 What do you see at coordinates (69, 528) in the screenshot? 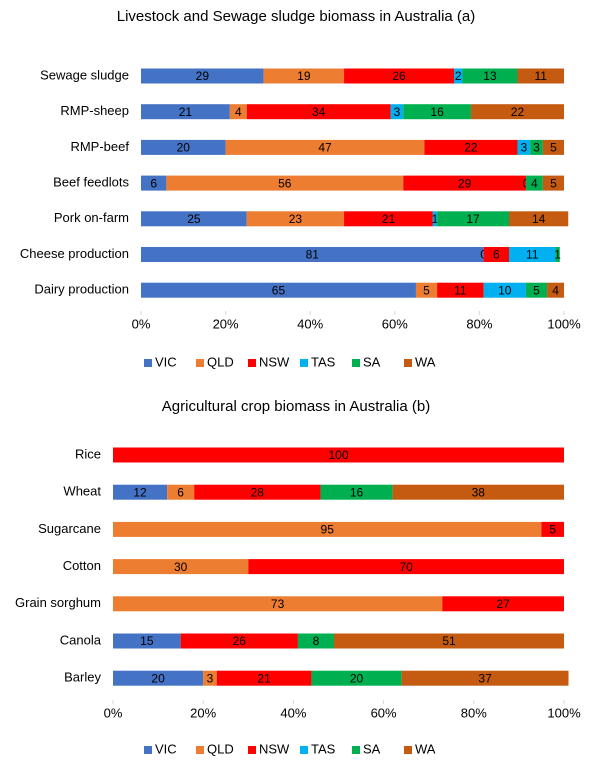
I see `y-tick-label: Sugarcane` at bounding box center [69, 528].